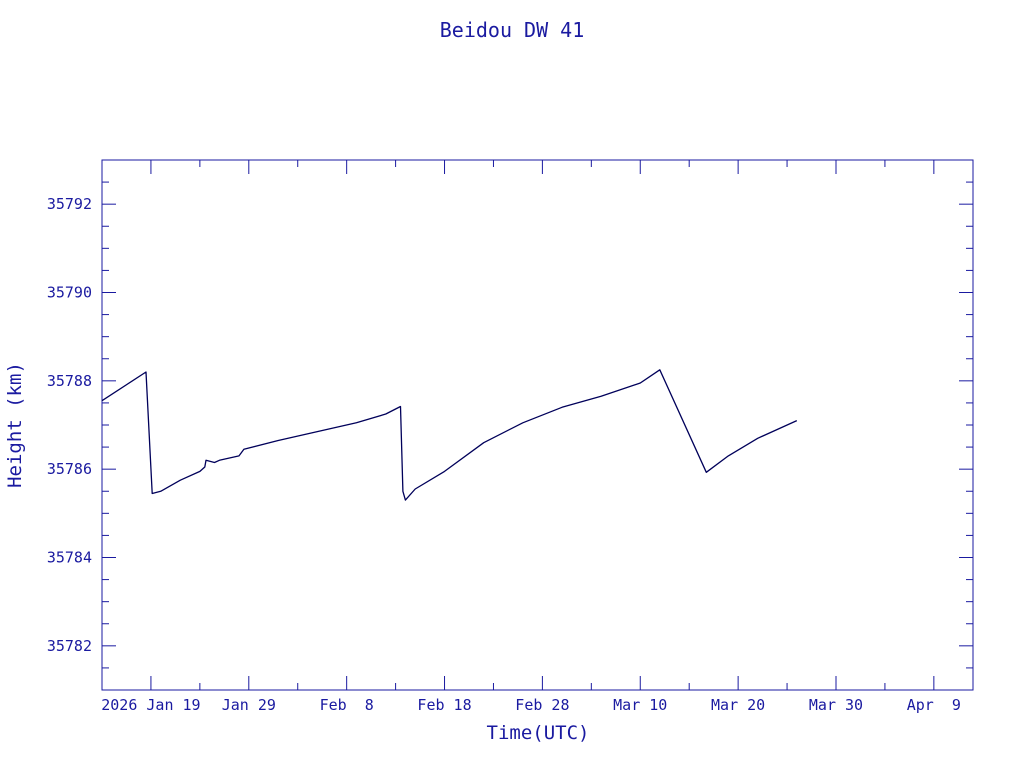 This screenshot has height=768, width=1024. Describe the element at coordinates (640, 705) in the screenshot. I see `x-tick-label: Mar 10` at that location.